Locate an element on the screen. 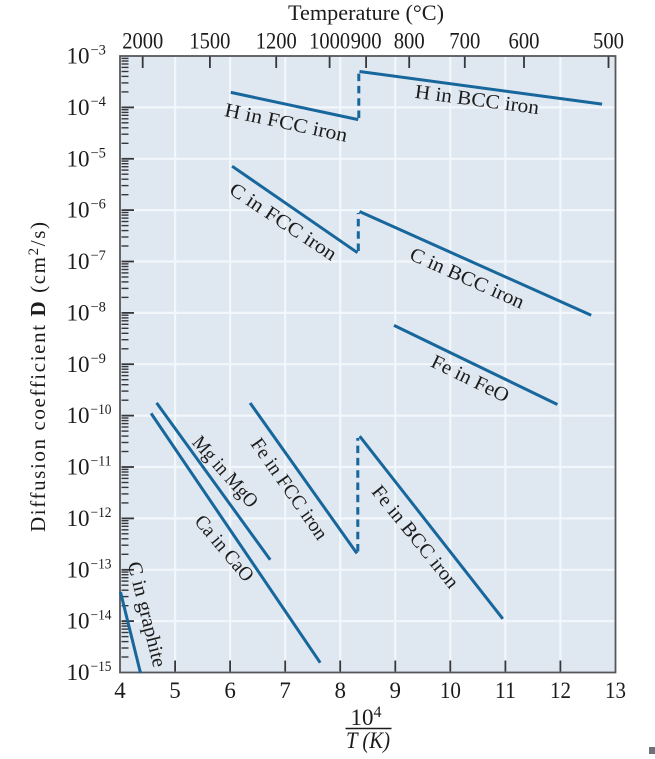  svg-text: 7 is located at coordinates (285, 690).